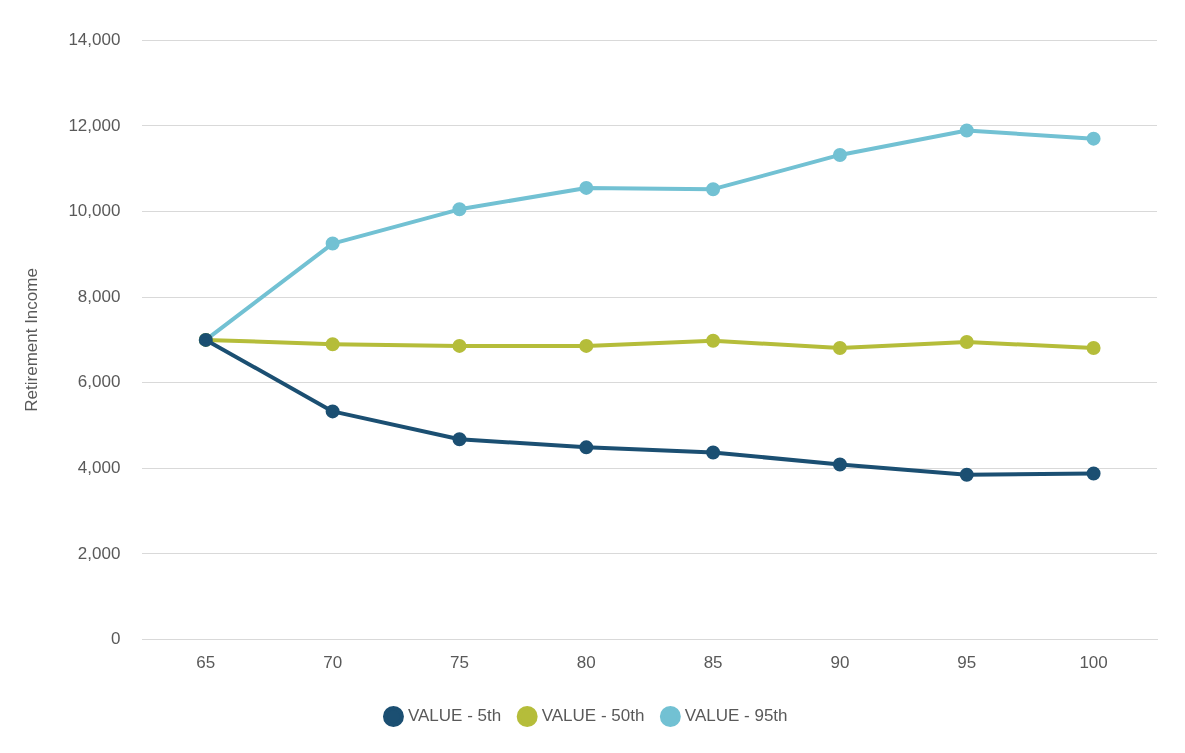  Describe the element at coordinates (99, 296) in the screenshot. I see `y-tick-label: 8,000` at that location.